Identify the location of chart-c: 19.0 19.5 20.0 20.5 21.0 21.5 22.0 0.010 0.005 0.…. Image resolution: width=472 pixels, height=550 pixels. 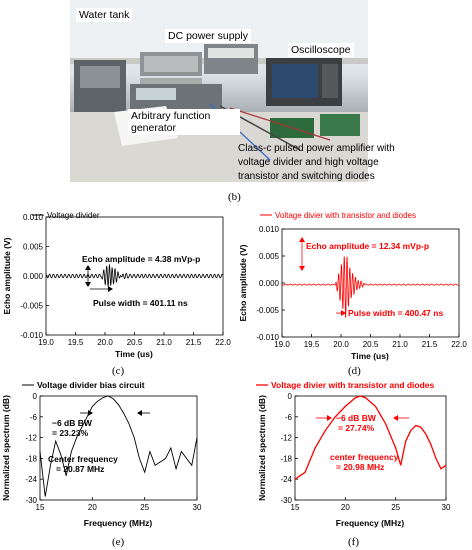
(116, 285).